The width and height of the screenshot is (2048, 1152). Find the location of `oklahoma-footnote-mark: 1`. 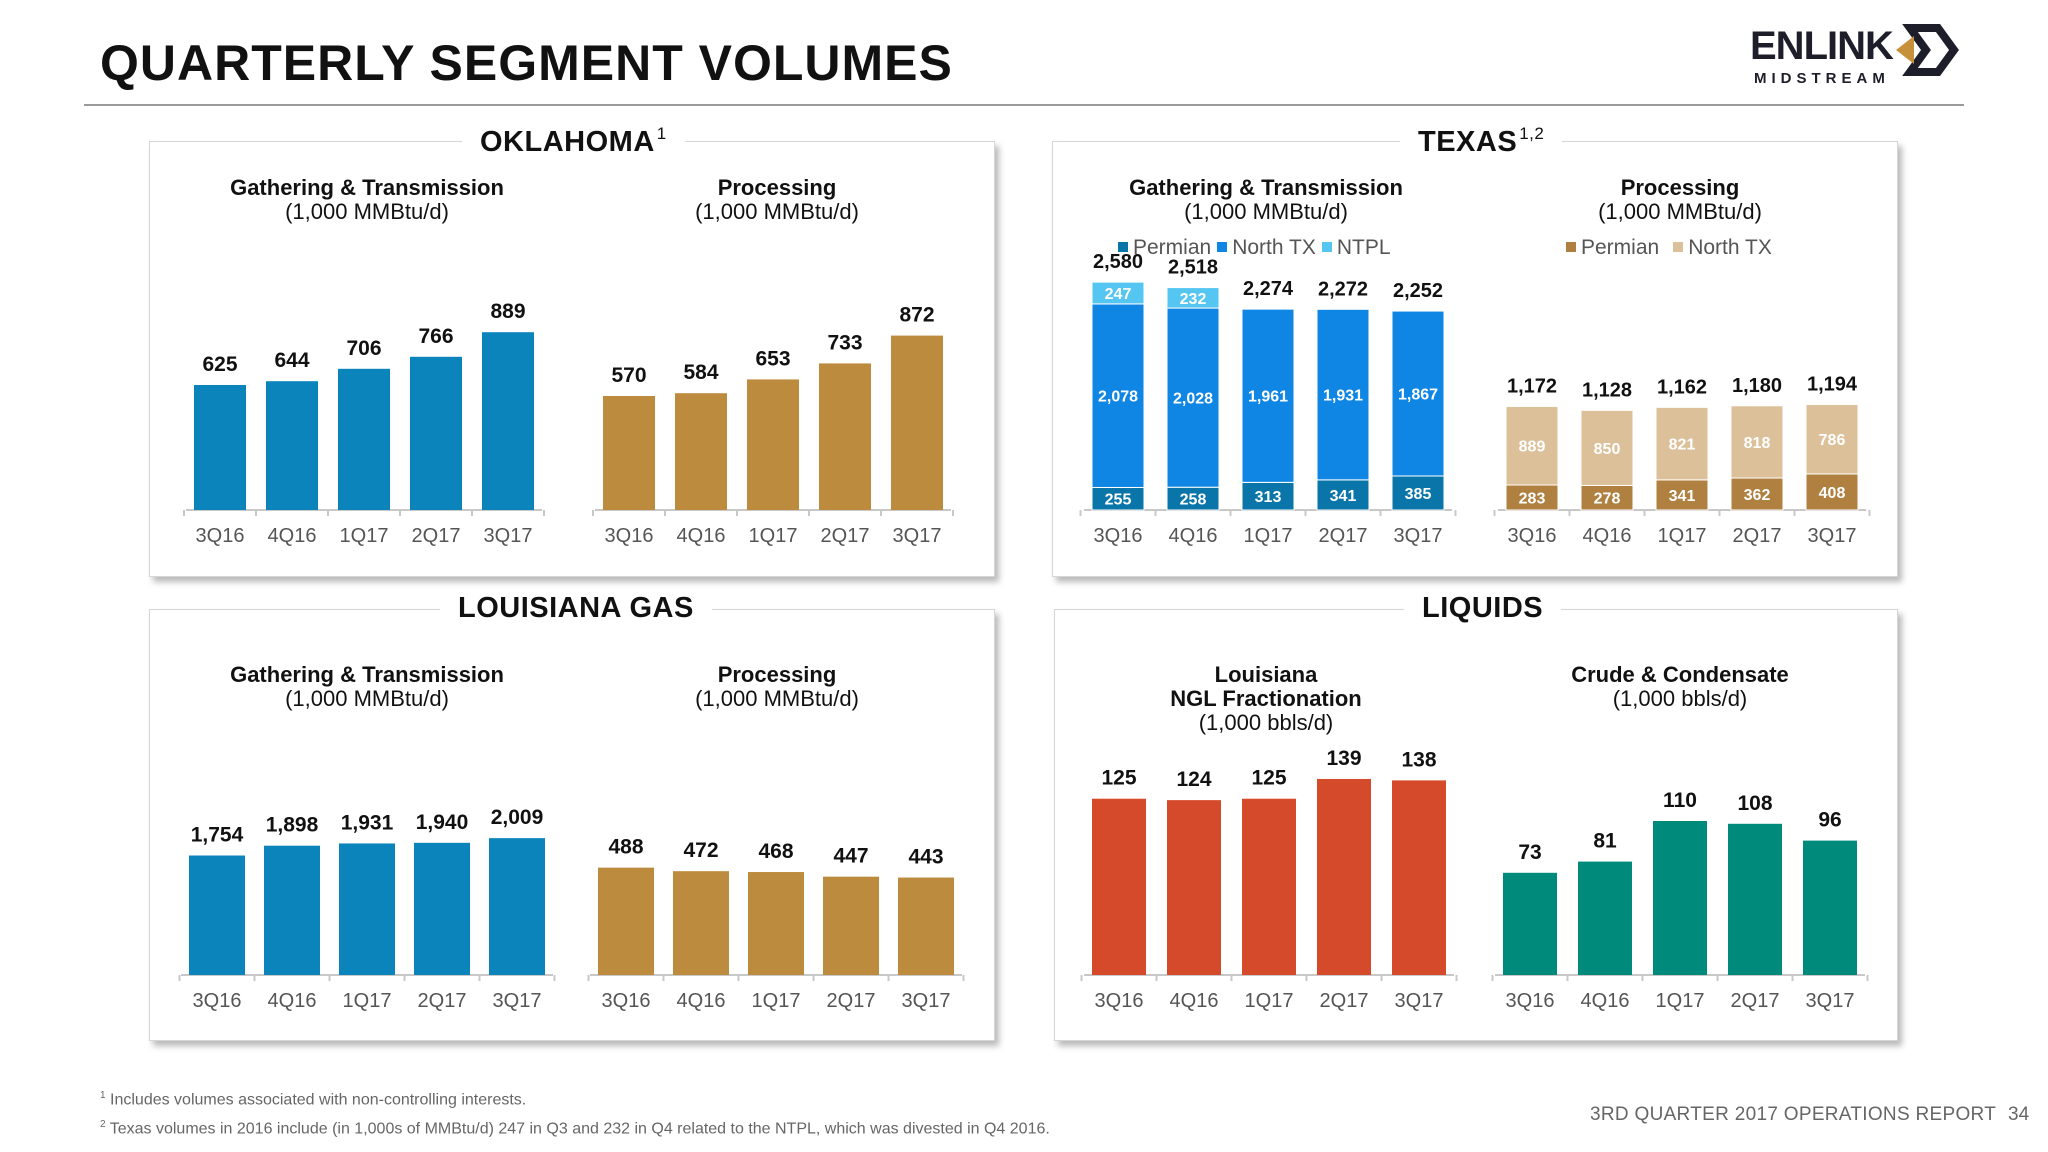

oklahoma-footnote-mark: 1 is located at coordinates (661, 133).